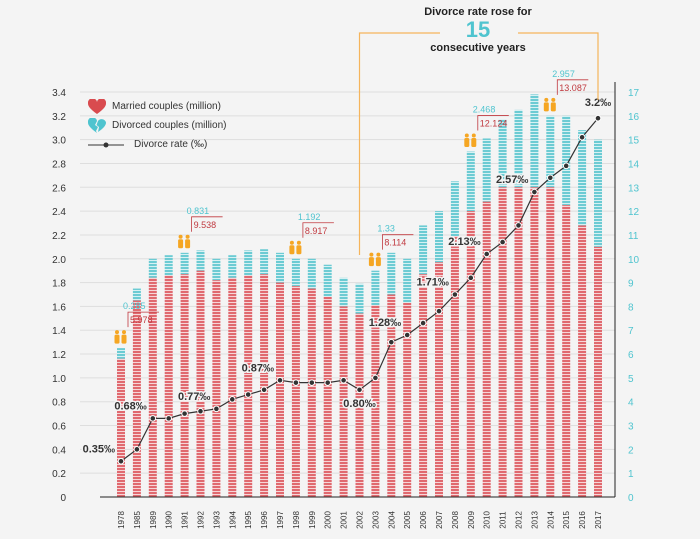  What do you see at coordinates (59, 141) in the screenshot?
I see `left-tick-label: 3.0` at bounding box center [59, 141].